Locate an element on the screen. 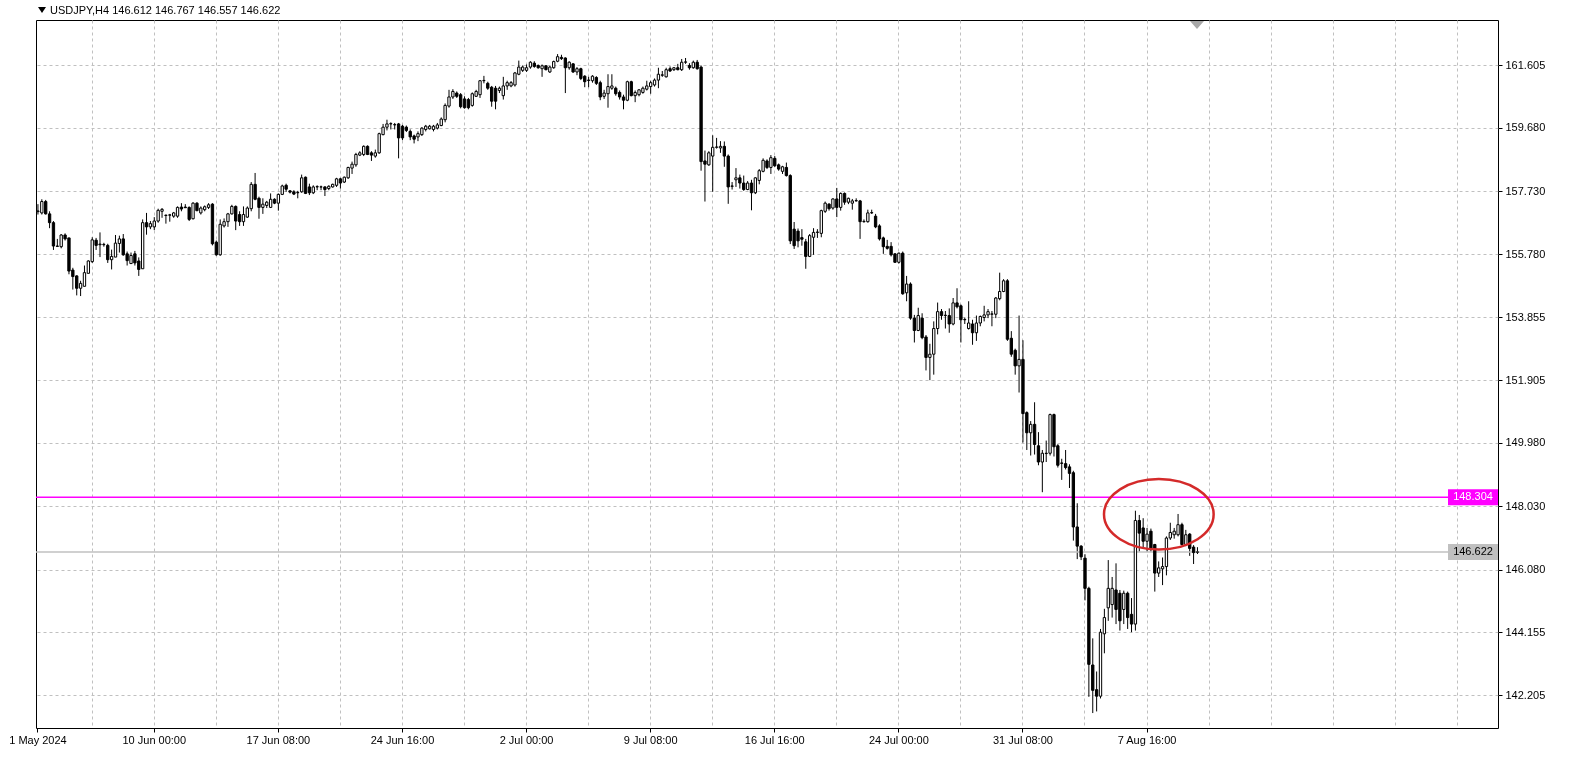 The image size is (1580, 758). x-tick-label: 31 Jul 08:00 is located at coordinates (1022, 739).